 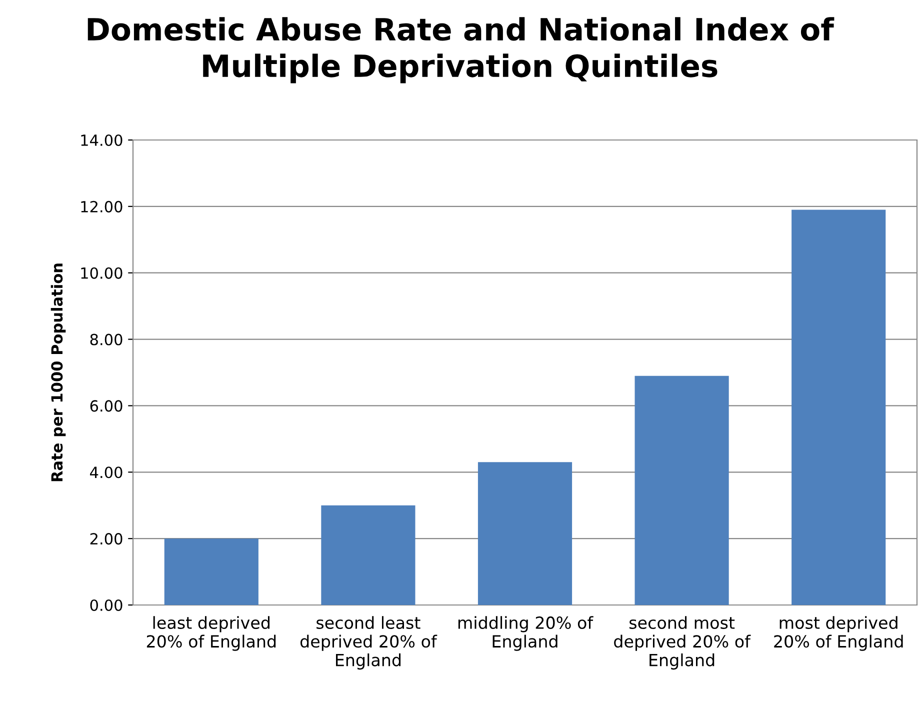 I want to click on y-tick-label: 12.00, so click(x=101, y=206).